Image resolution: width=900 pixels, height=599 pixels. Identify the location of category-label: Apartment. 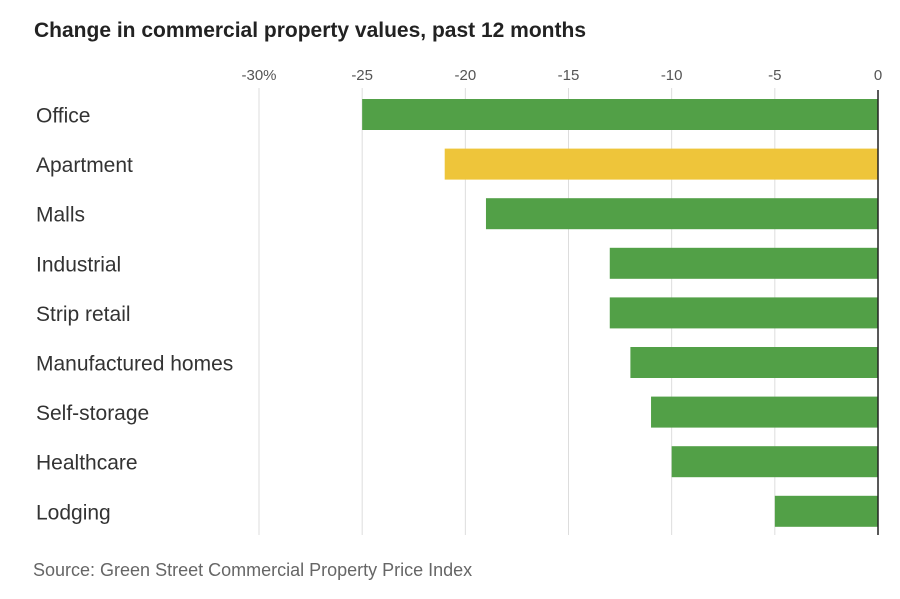
(84, 165).